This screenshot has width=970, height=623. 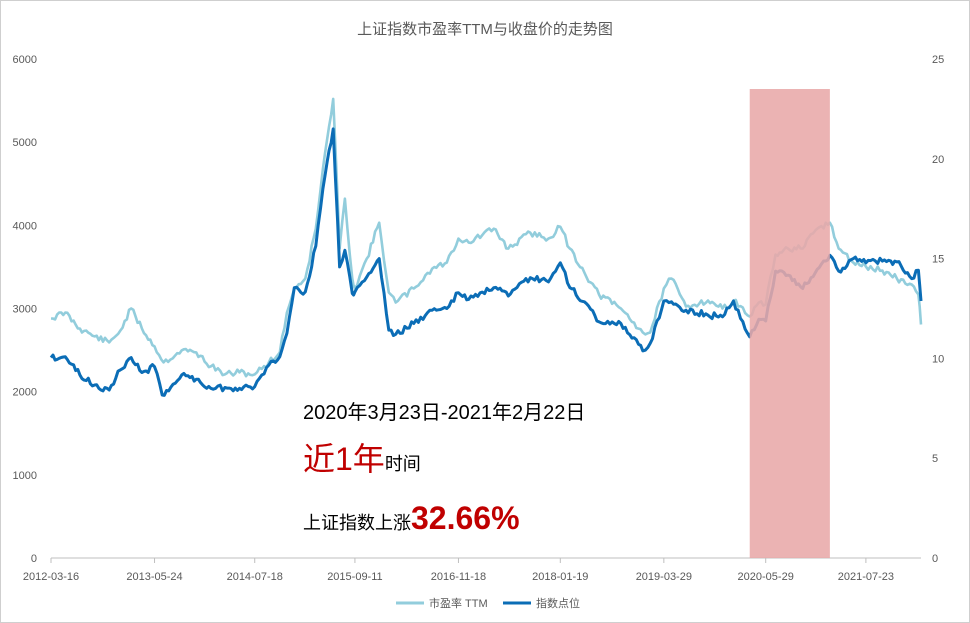 What do you see at coordinates (25, 226) in the screenshot?
I see `y-left-tick-label: 4000` at bounding box center [25, 226].